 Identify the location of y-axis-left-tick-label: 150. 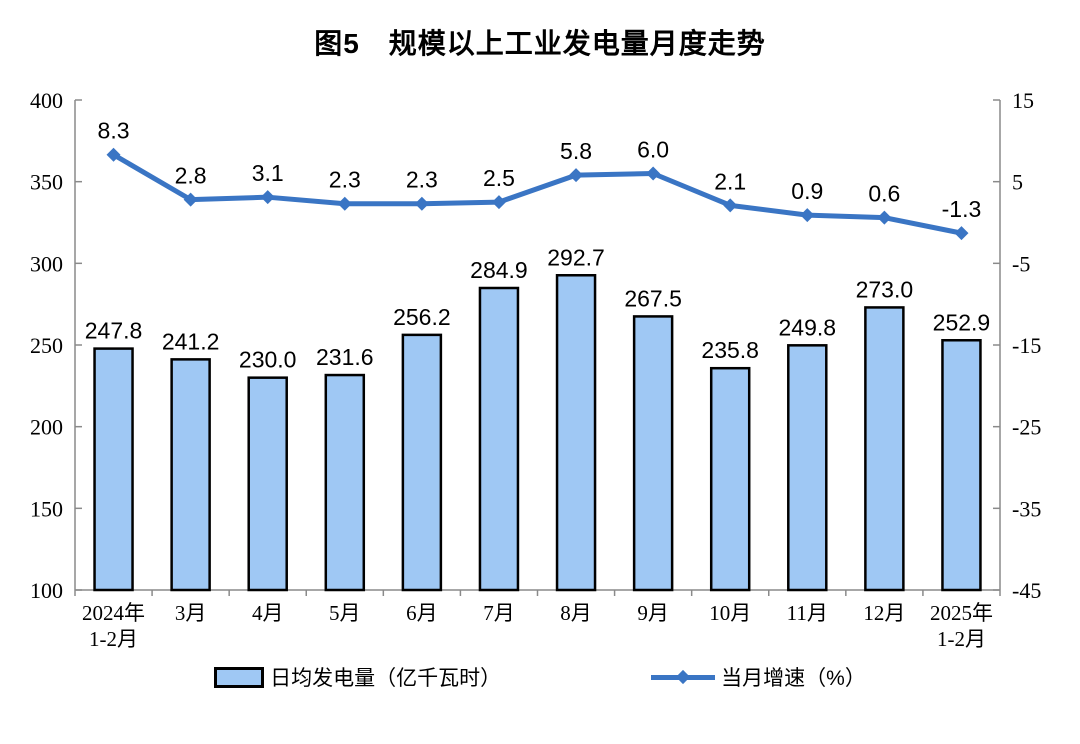
(46, 508).